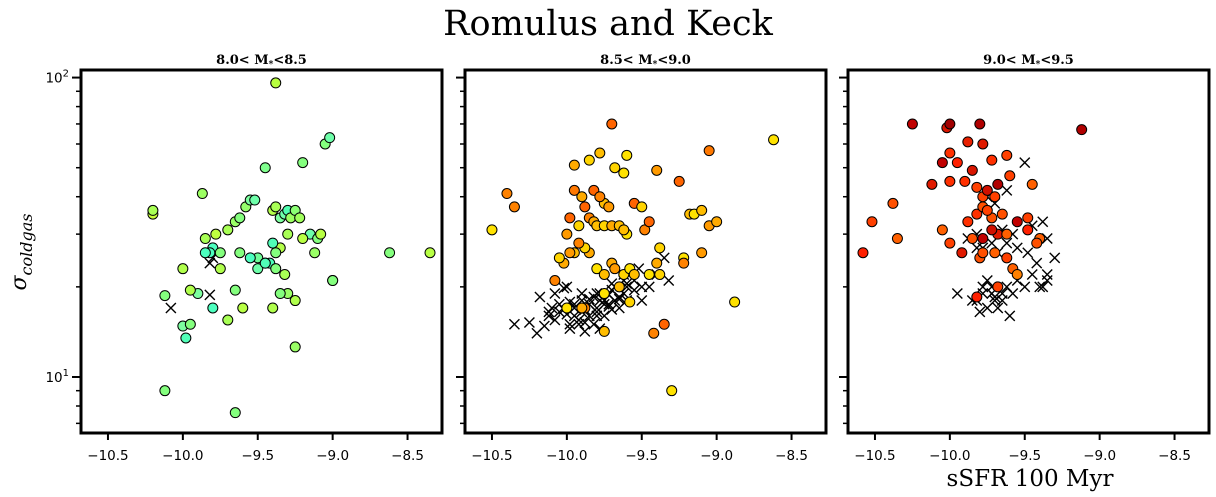 This screenshot has width=1216, height=497. I want to click on panel-title-suffix: <9.0, so click(674, 60).